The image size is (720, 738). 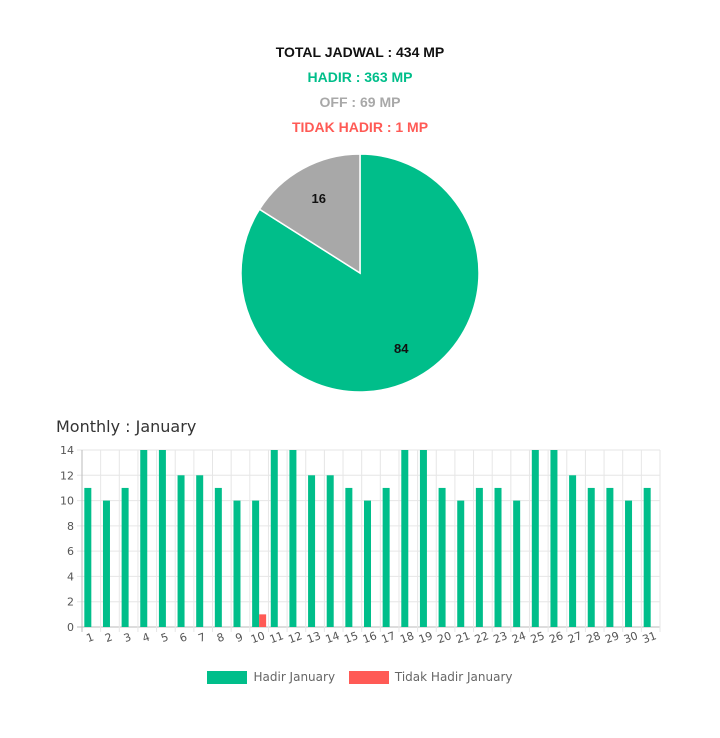 What do you see at coordinates (360, 77) in the screenshot?
I see `hadir-label: HADIR : 363 MP` at bounding box center [360, 77].